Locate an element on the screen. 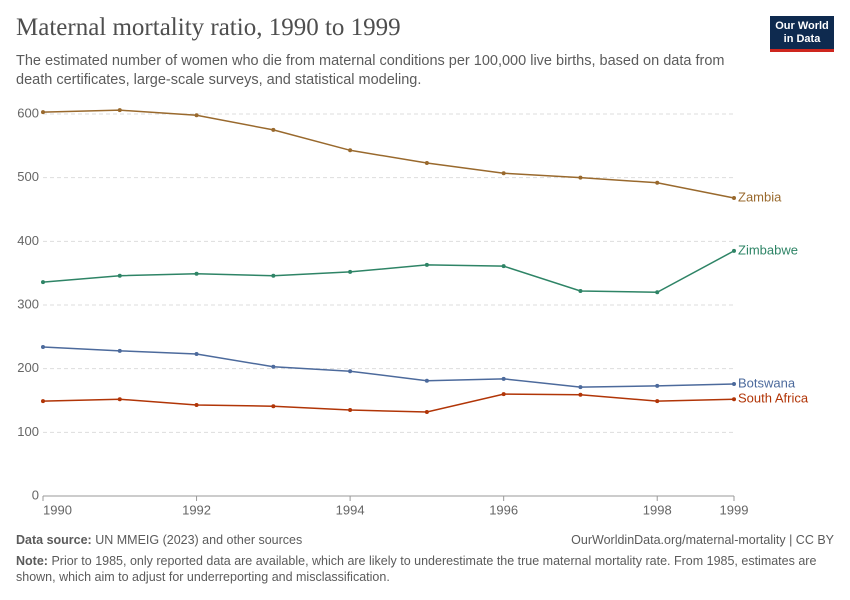  line-label: Zimbabwe is located at coordinates (768, 249).